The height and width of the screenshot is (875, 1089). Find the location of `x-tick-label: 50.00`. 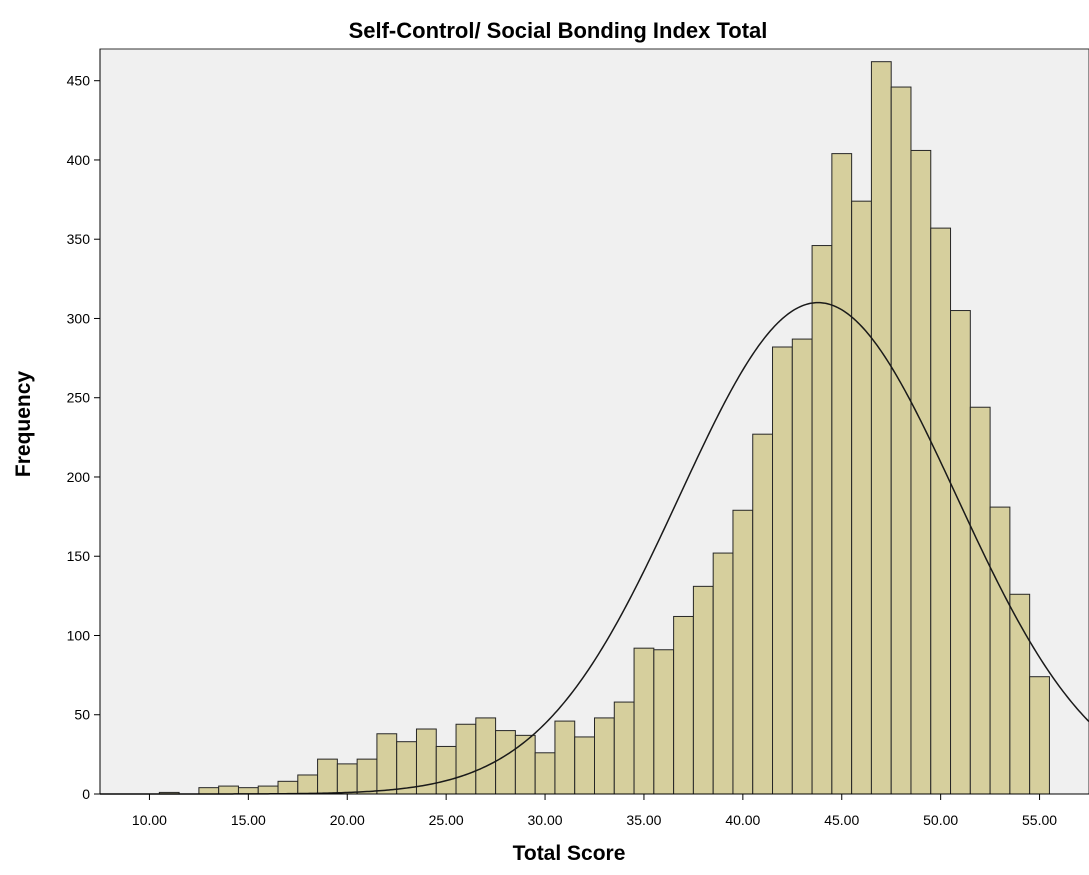

x-tick-label: 50.00 is located at coordinates (940, 820).